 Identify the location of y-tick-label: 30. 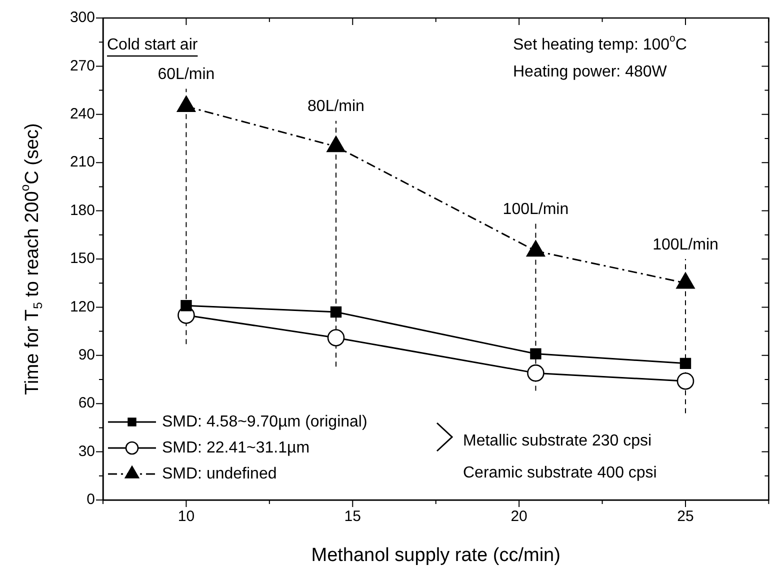
(86, 451).